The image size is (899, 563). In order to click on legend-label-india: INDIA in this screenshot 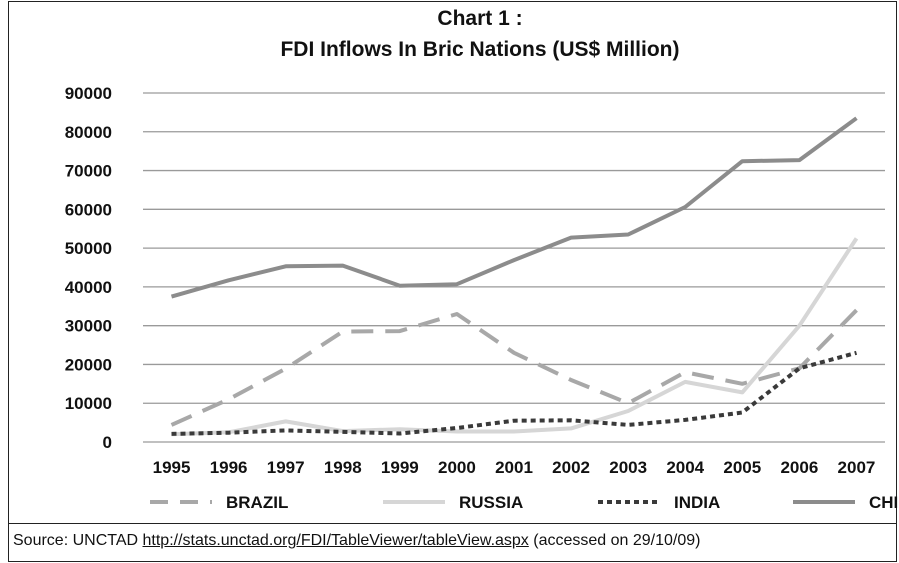, I will do `click(697, 502)`.